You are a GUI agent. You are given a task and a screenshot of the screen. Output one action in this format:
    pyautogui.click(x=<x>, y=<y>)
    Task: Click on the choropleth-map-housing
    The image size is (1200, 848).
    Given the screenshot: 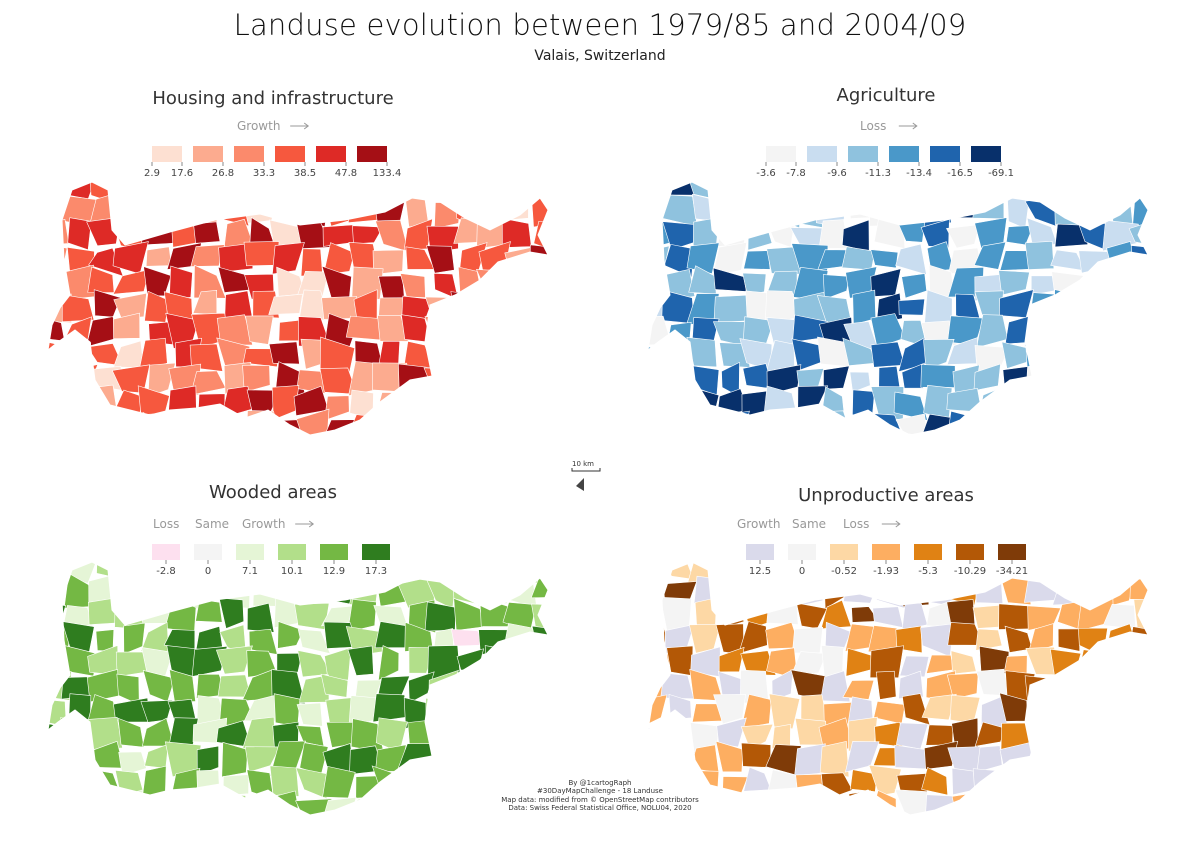 What is the action you would take?
    pyautogui.click(x=298, y=315)
    